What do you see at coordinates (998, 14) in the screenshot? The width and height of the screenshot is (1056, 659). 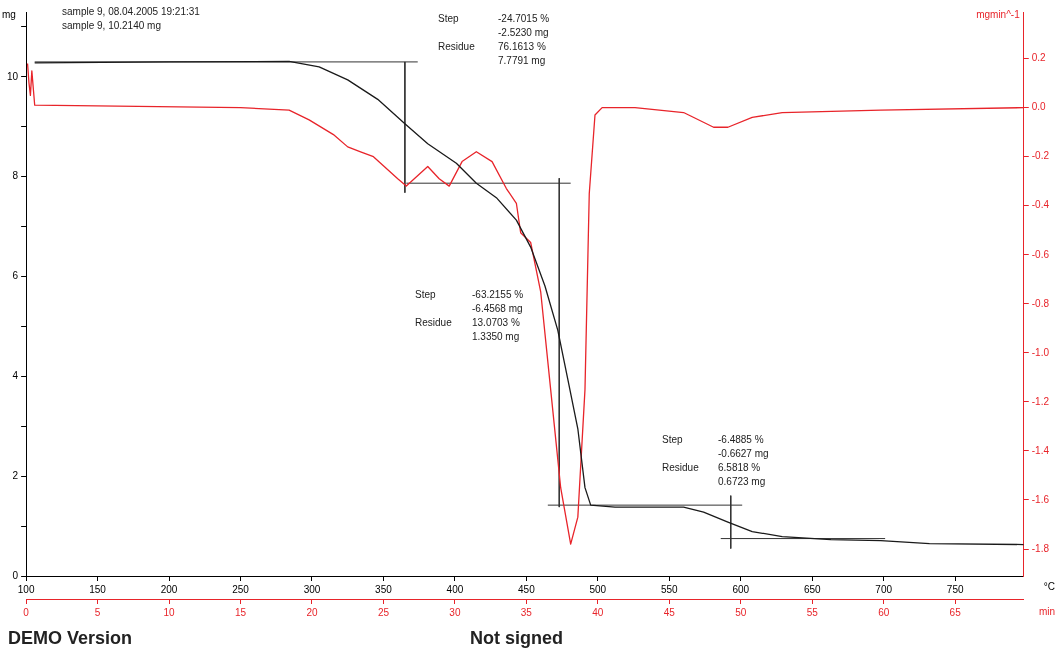 I see `y2-axis-title: mgmin^-1` at bounding box center [998, 14].